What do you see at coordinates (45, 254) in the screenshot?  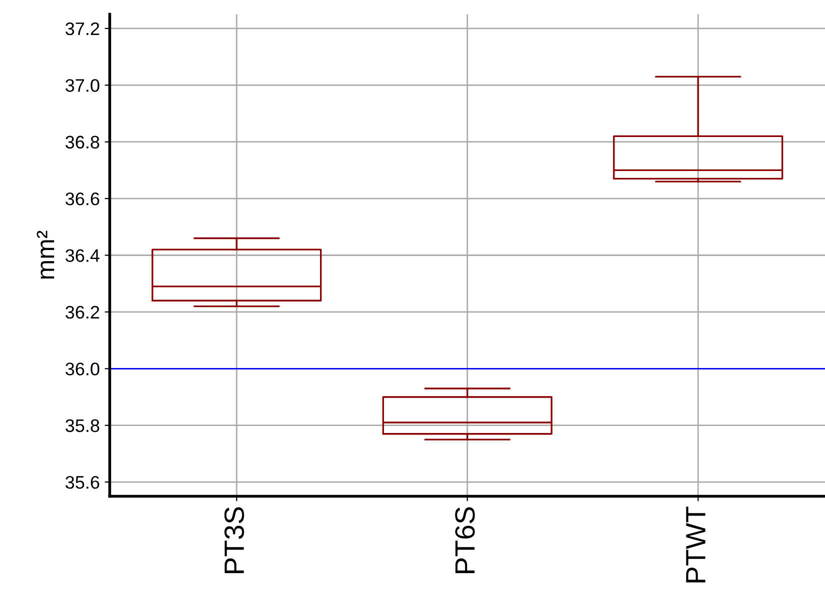 I see `y-axis-title: mm²` at bounding box center [45, 254].